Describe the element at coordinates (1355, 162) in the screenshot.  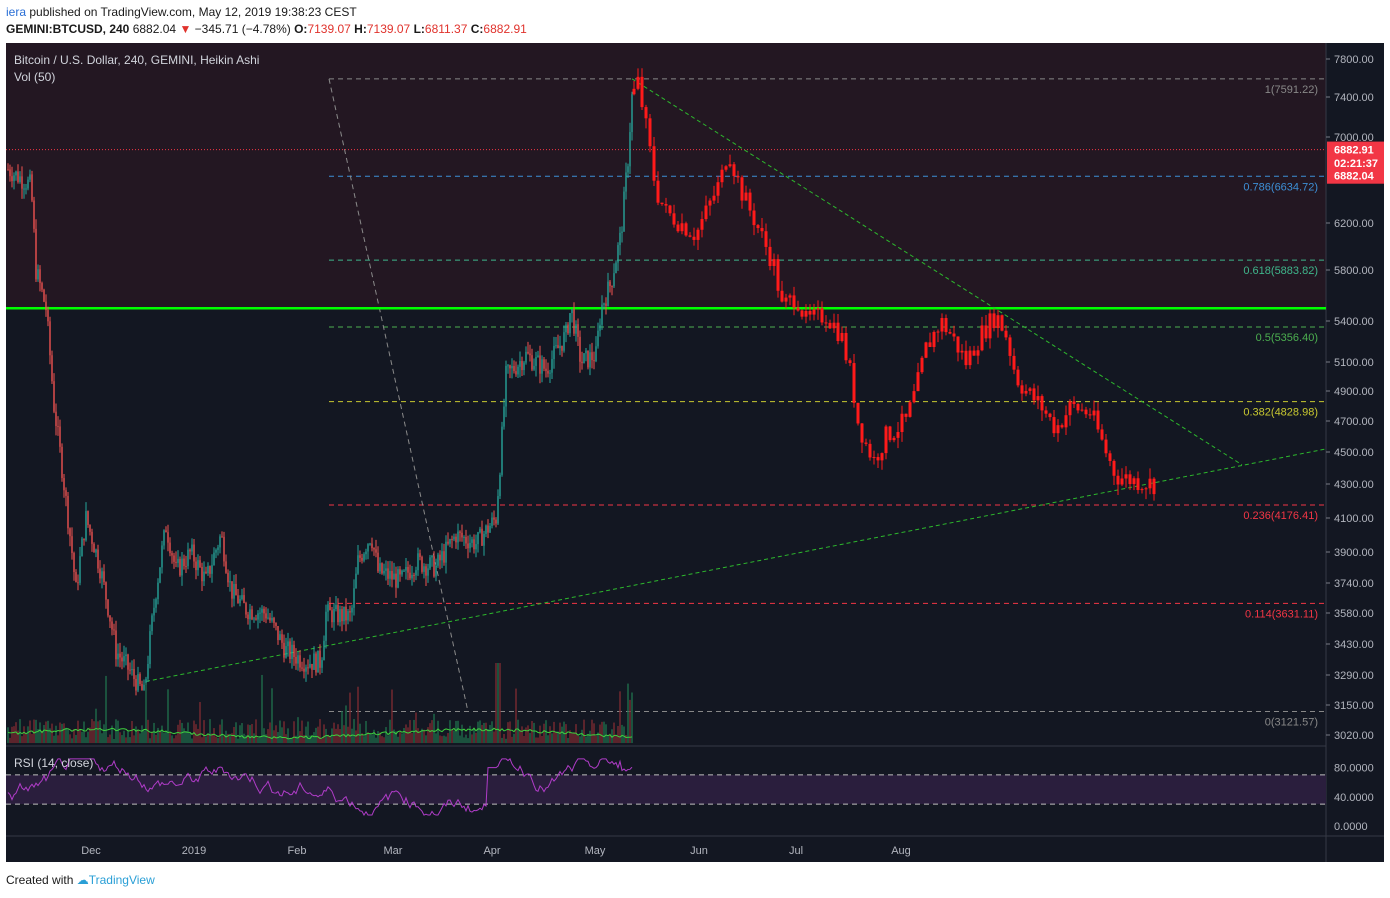
I see `price-marker-box` at that location.